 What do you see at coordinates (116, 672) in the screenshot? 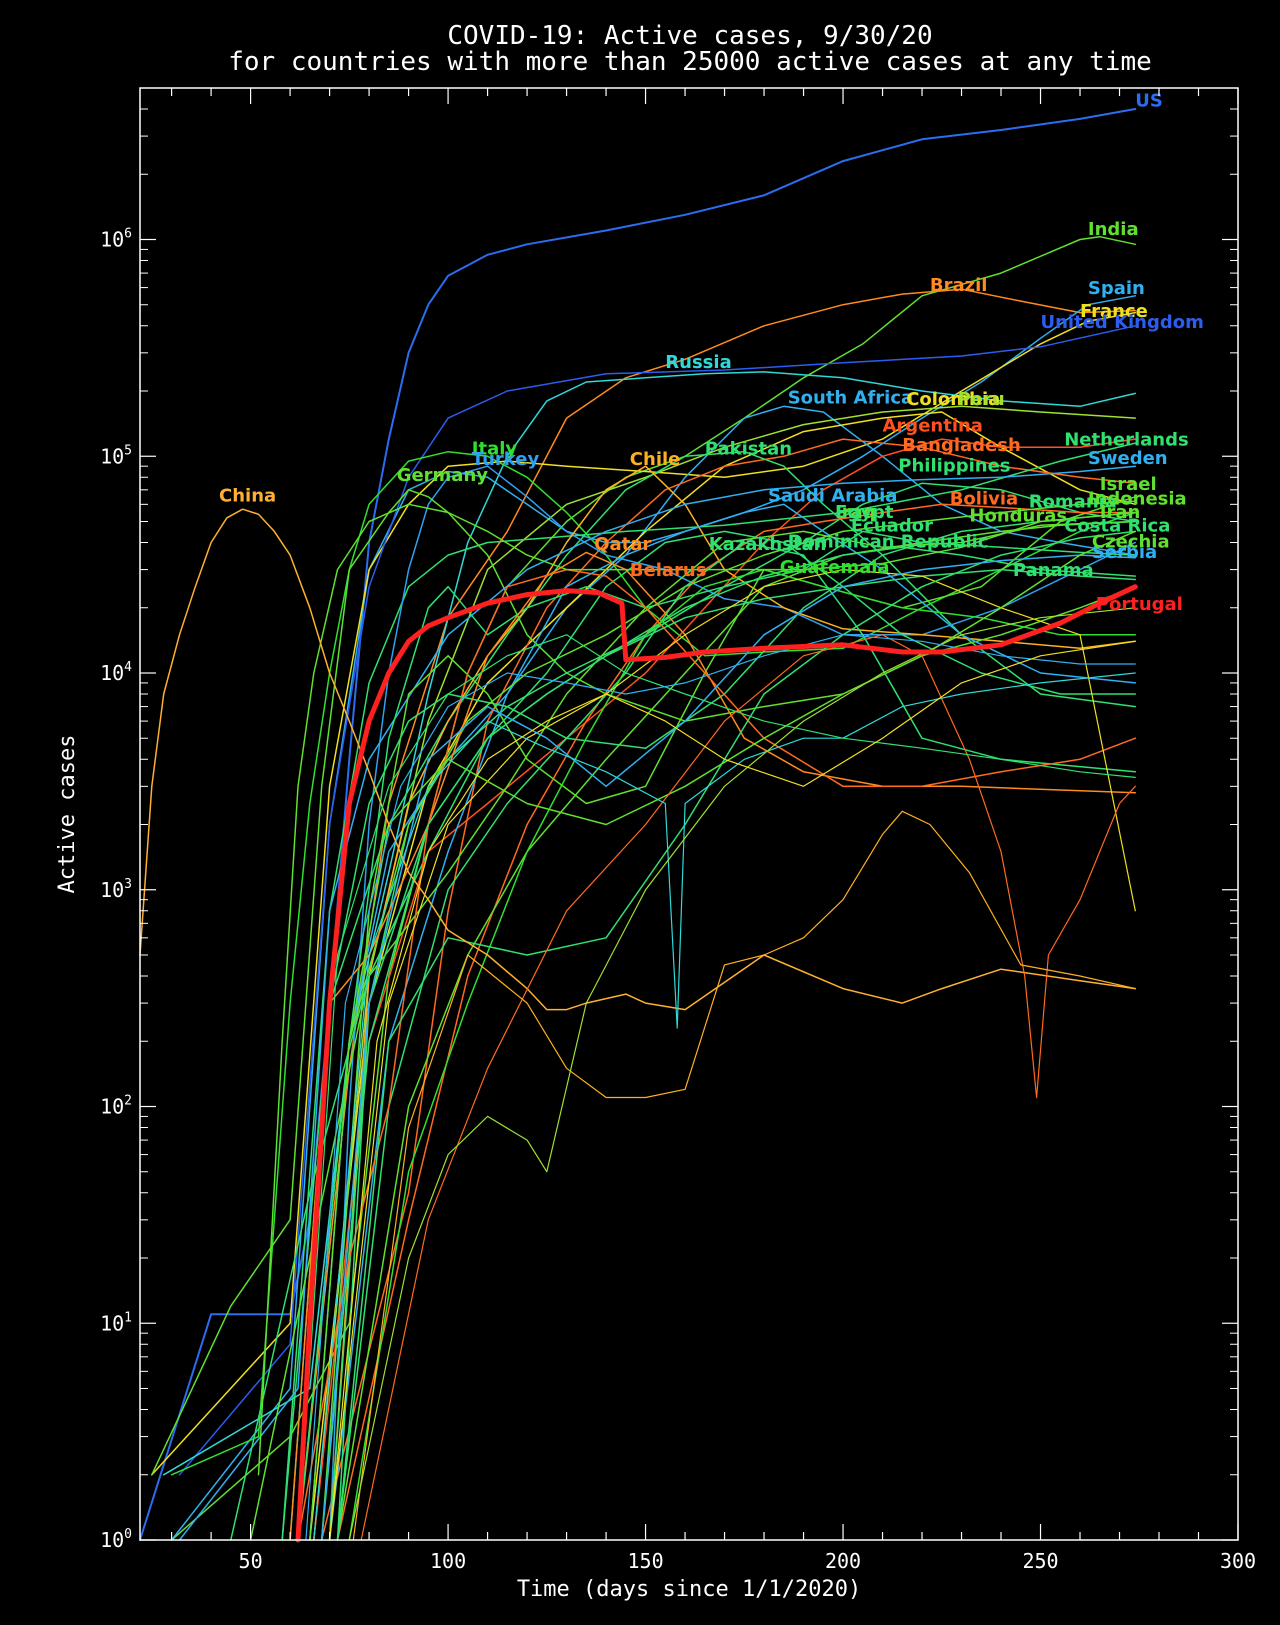
I see `y-tick-label: 10⁴` at bounding box center [116, 672].